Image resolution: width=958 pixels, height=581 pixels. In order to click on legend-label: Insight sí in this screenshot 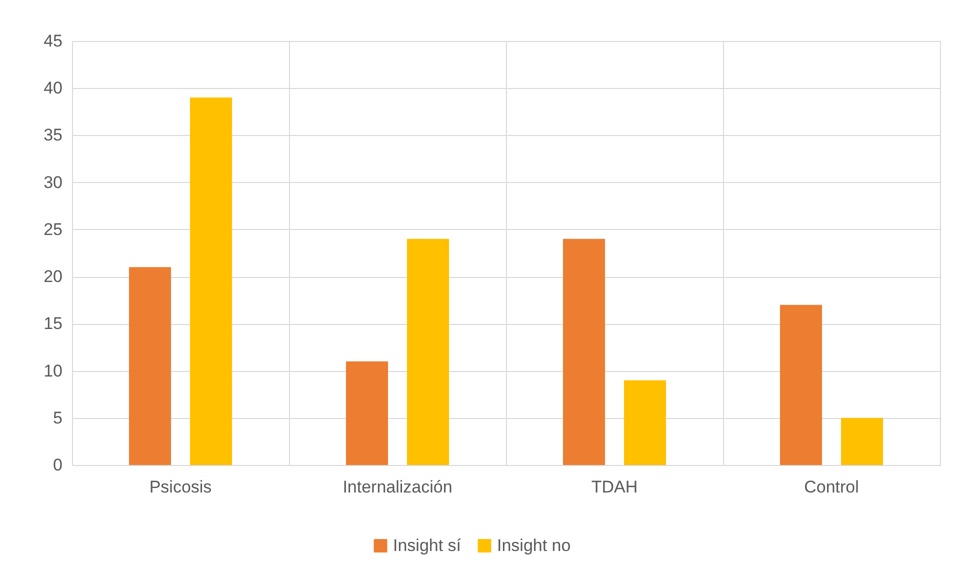, I will do `click(427, 545)`.